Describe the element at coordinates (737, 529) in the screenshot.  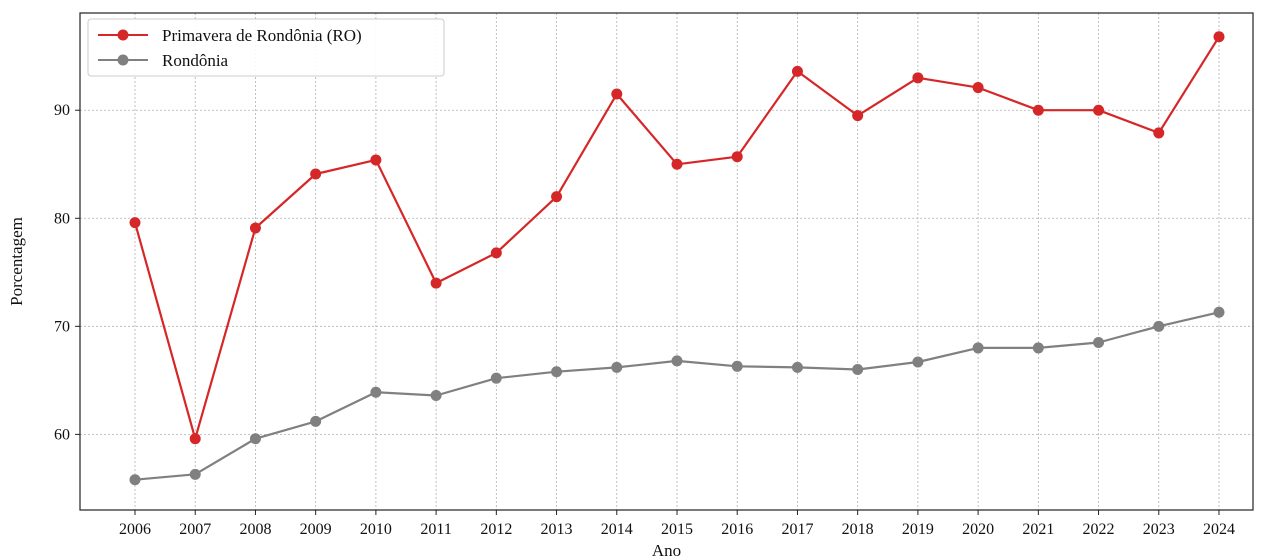
I see `x-tick-label: 2016` at that location.